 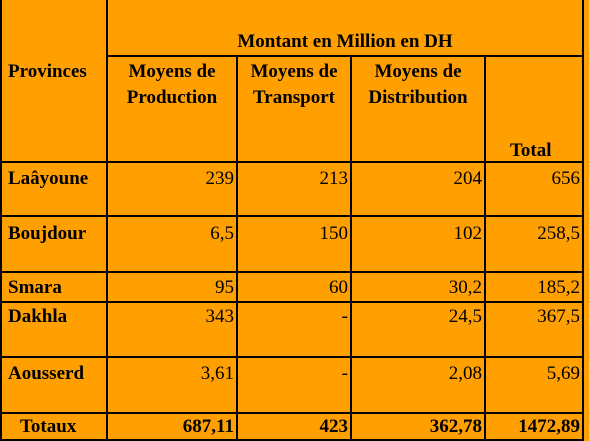 I want to click on value-cell: 343, so click(x=220, y=316).